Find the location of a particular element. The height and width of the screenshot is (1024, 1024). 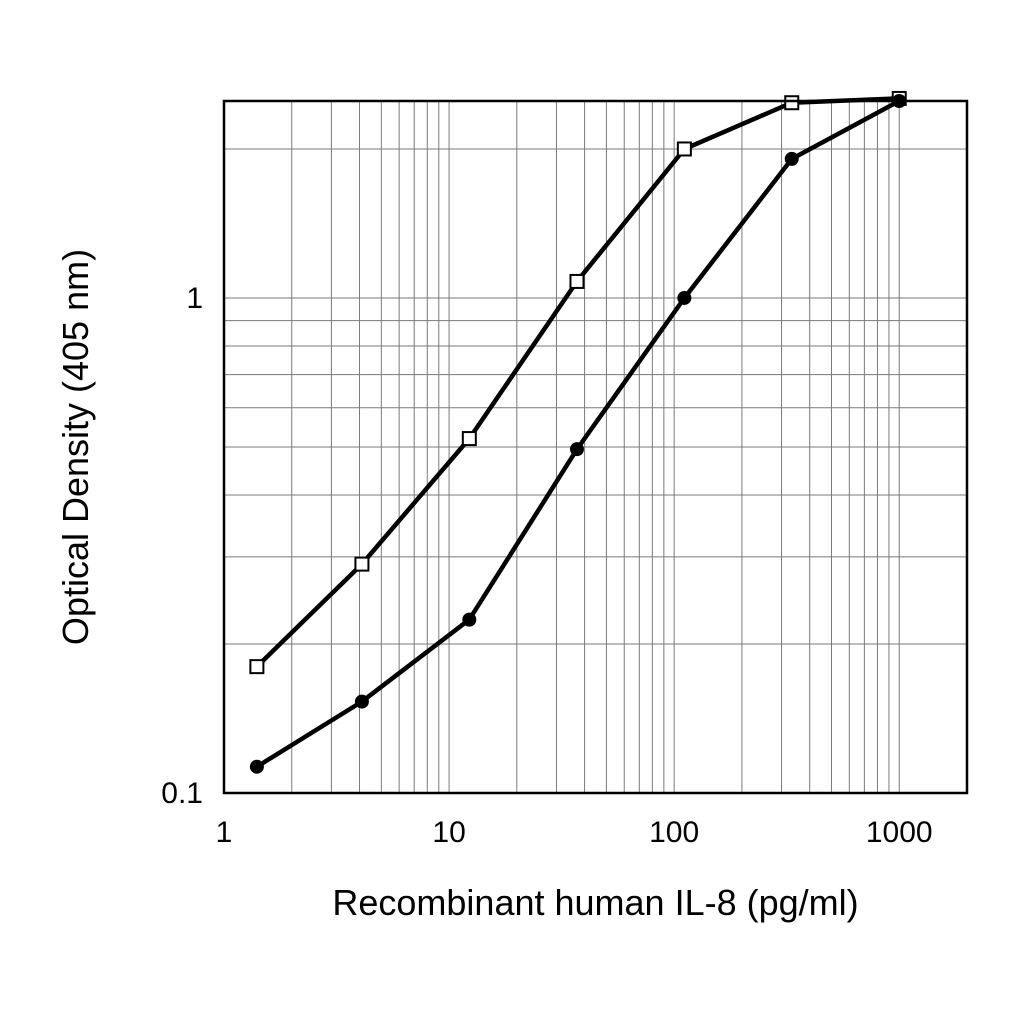

y-tick-label: 1 is located at coordinates (194, 298).